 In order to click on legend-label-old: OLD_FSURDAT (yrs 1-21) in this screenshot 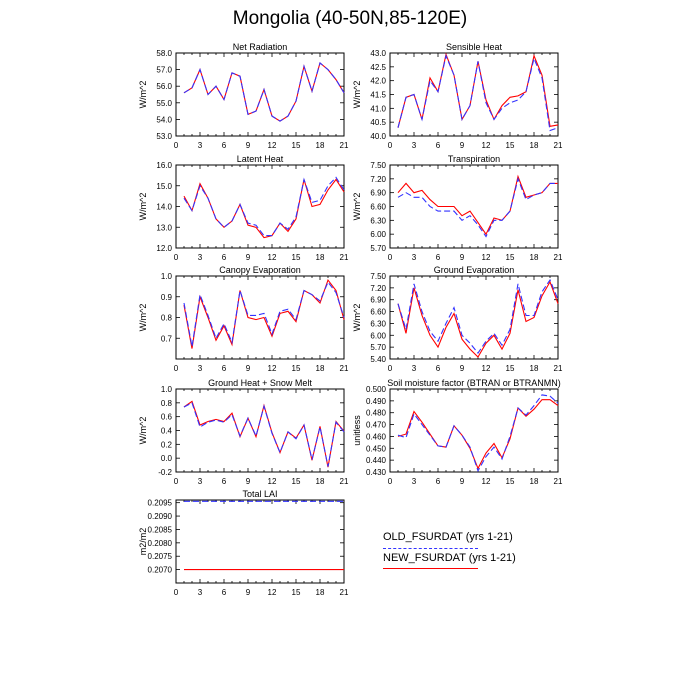, I will do `click(448, 537)`.